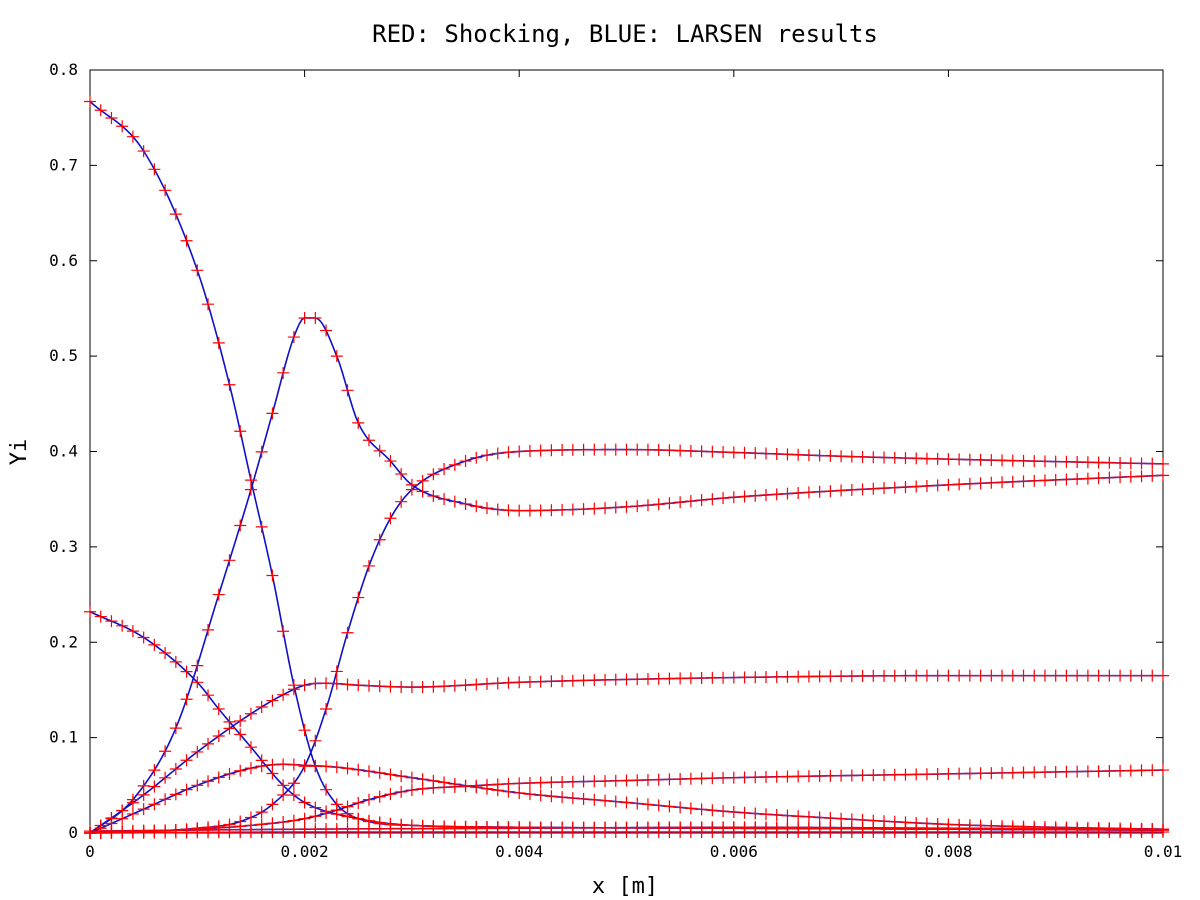 This screenshot has width=1200, height=900. What do you see at coordinates (63, 69) in the screenshot?
I see `y-tick-label: 0.8` at bounding box center [63, 69].